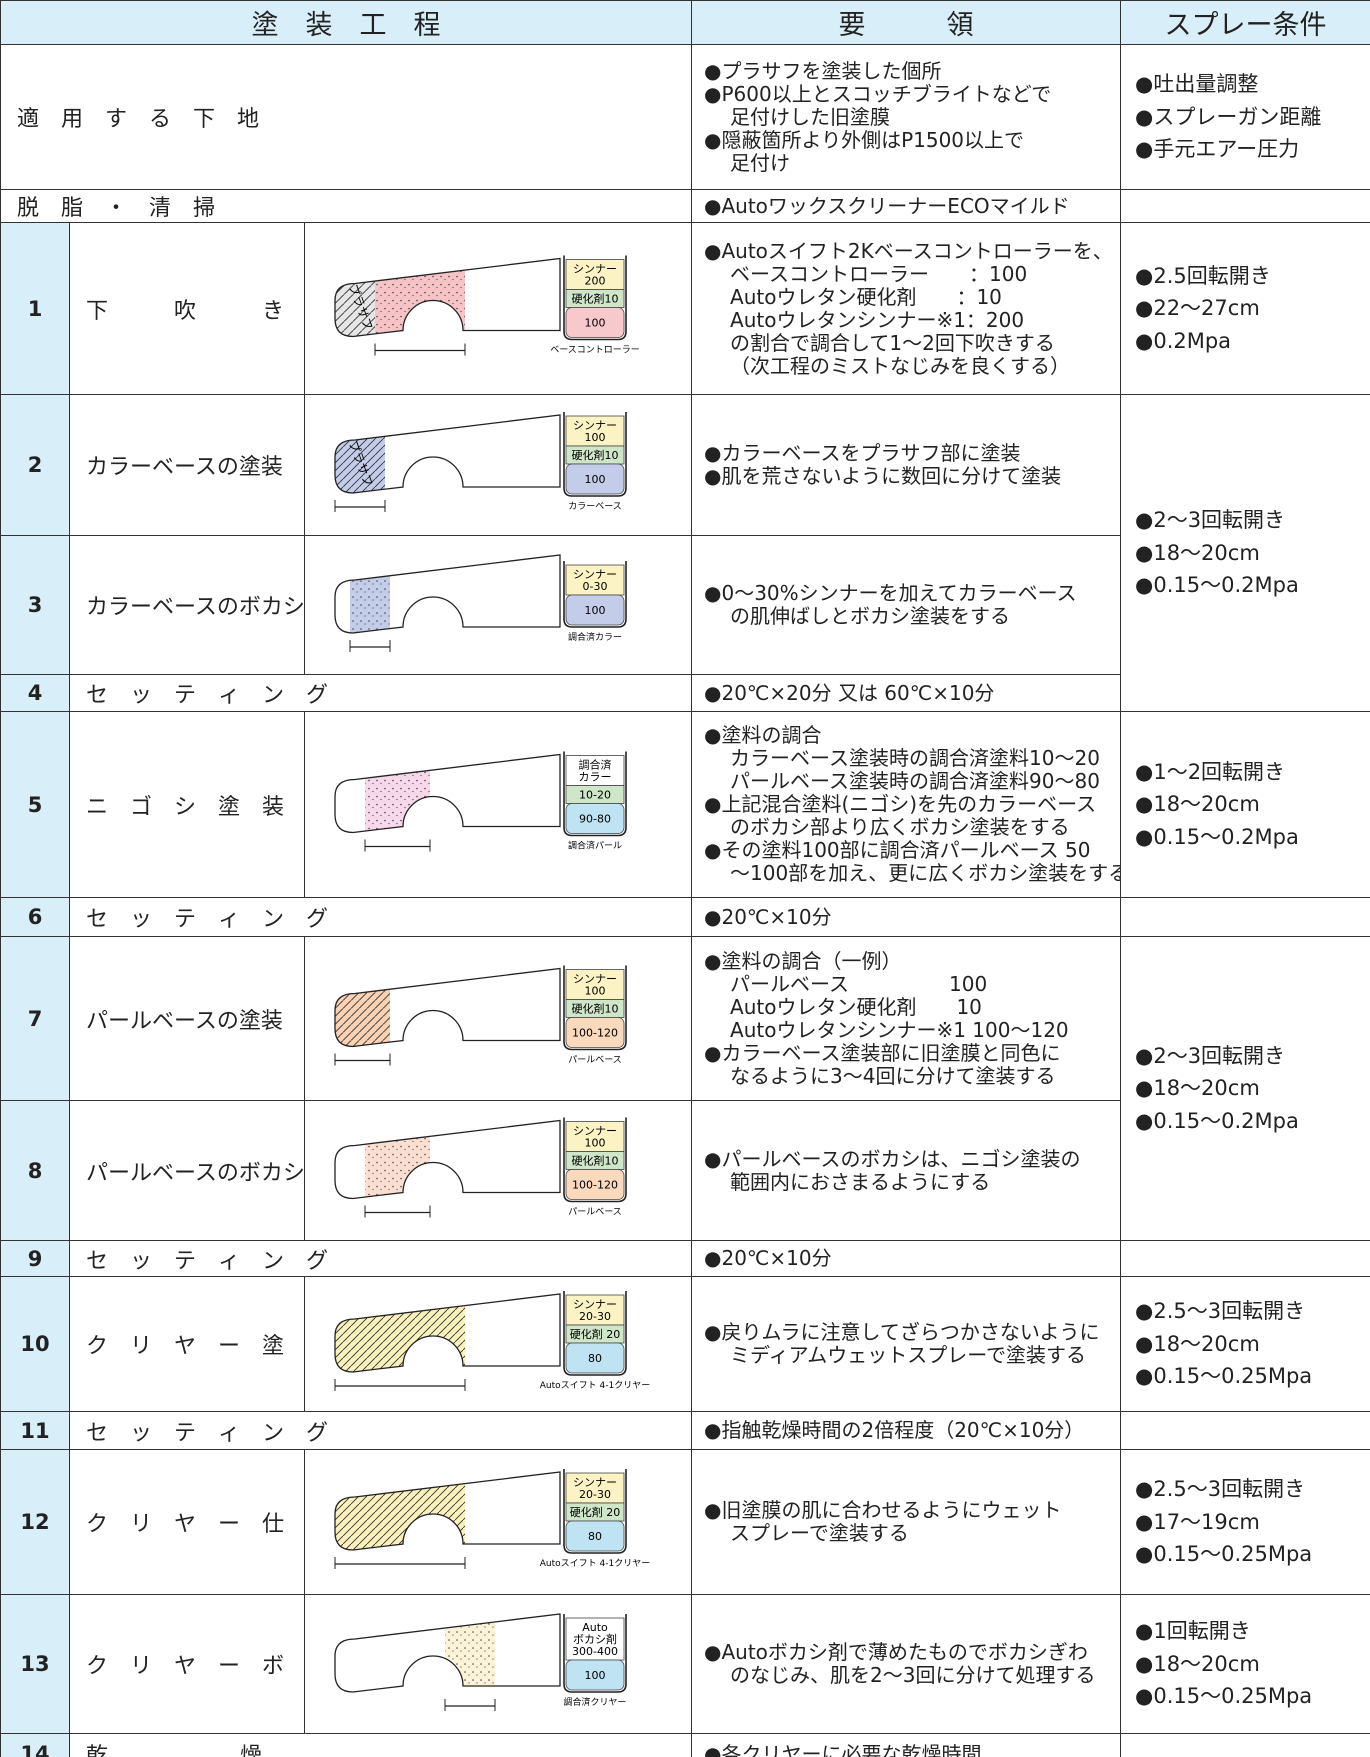 This screenshot has width=1370, height=1757. I want to click on procedure-line: ●その塗料100部に調合済パールベース 50, so click(897, 850).